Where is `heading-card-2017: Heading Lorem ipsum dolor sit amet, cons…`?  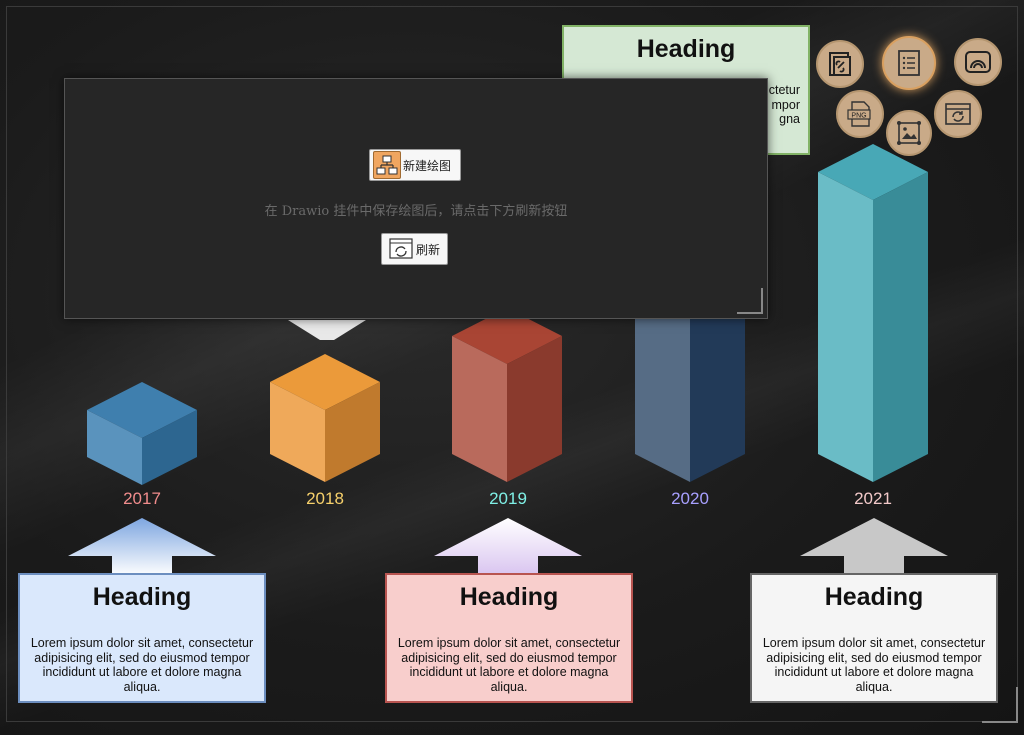
heading-card-2017: Heading Lorem ipsum dolor sit amet, cons… is located at coordinates (142, 638).